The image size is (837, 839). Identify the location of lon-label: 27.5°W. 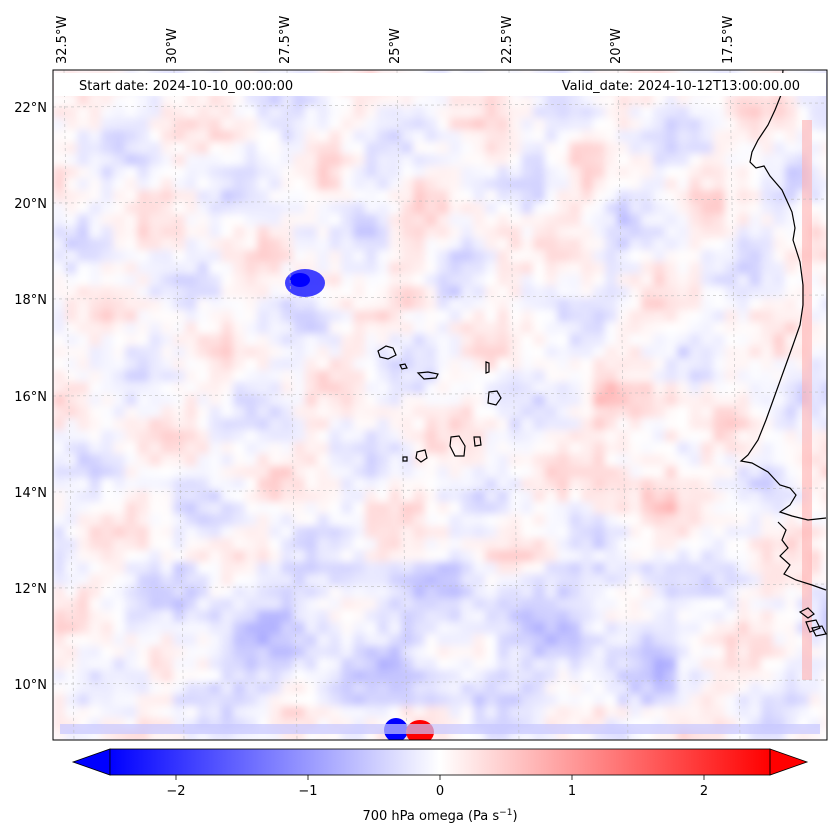
(285, 40).